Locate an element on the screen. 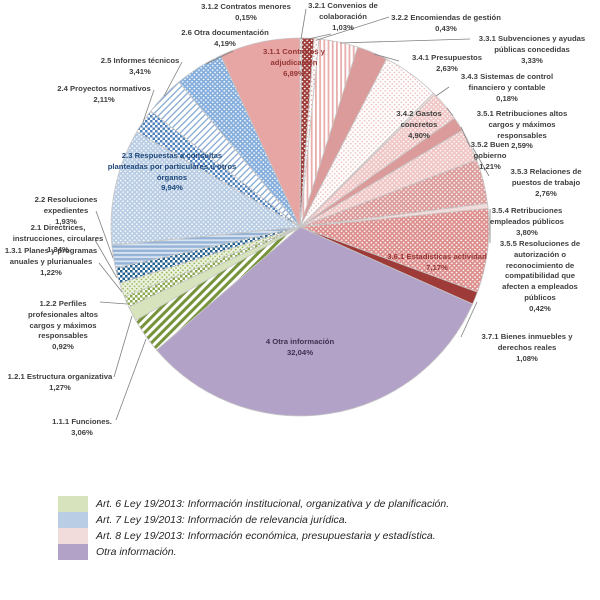 This screenshot has height=600, width=600. slice-label-2.6: 2.6 Otra documentación 4,19% is located at coordinates (225, 39).